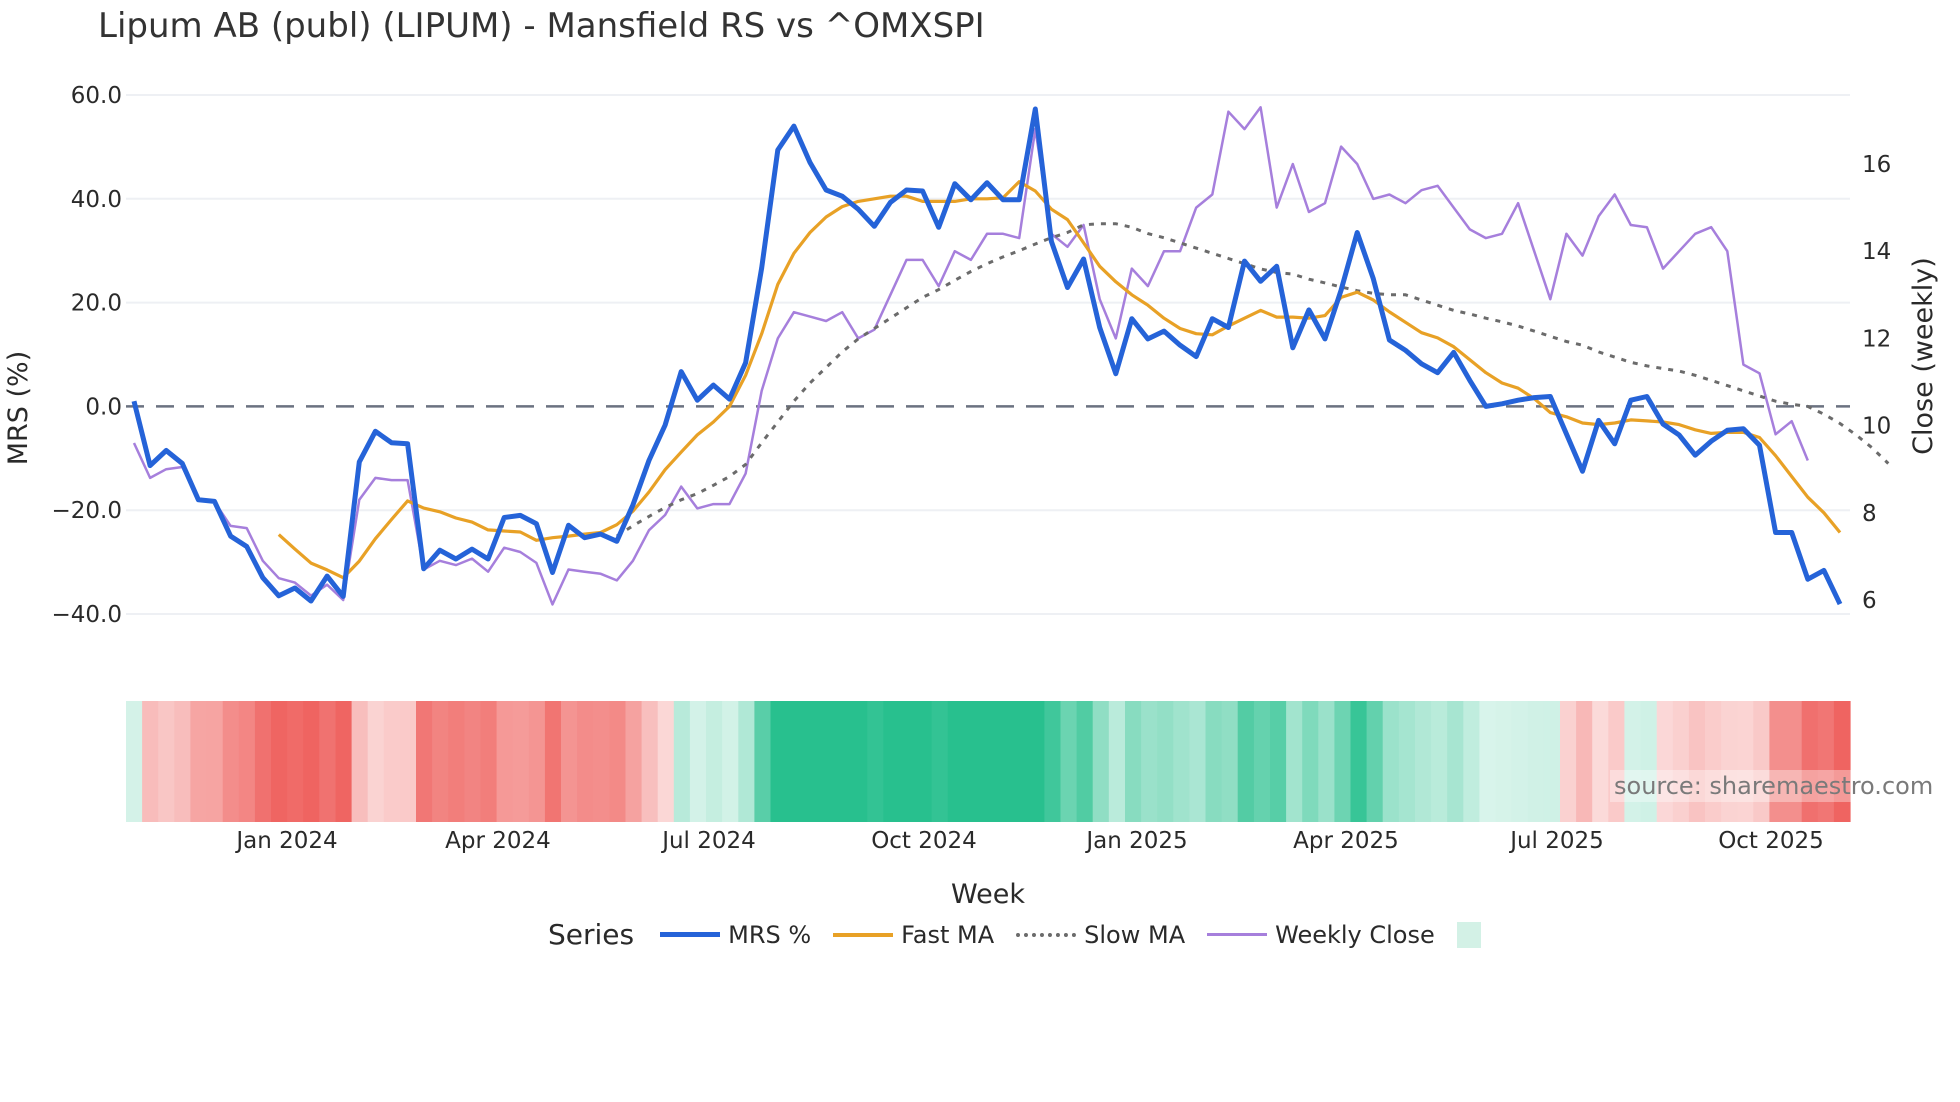  I want to click on right-tick-label: 6, so click(1869, 601).